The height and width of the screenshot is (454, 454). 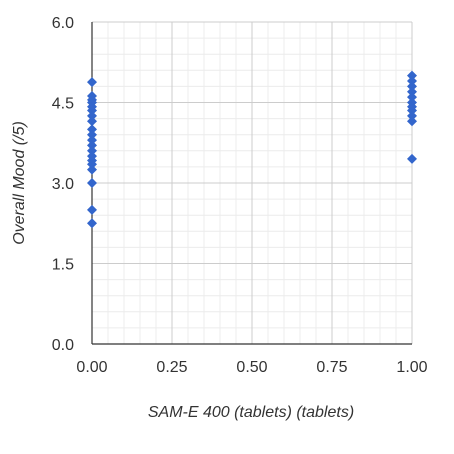 I want to click on y-tick-labels: 0.0 1.5 3.0 4.5 6.0, so click(x=63, y=184).